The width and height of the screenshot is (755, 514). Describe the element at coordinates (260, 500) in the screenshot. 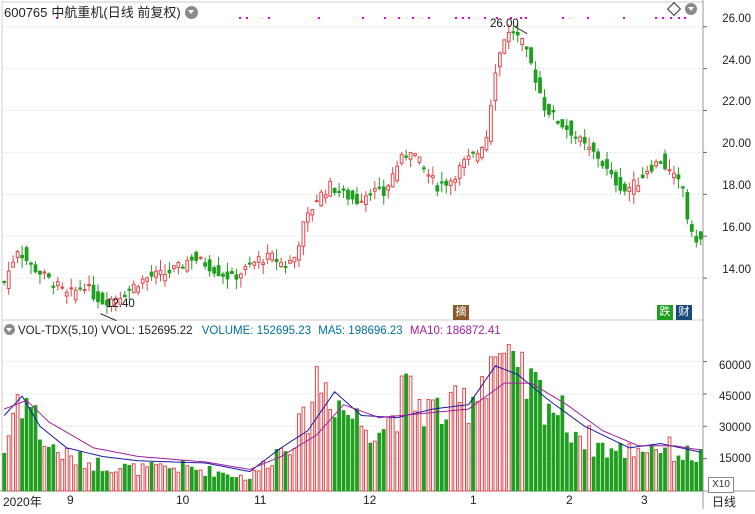

I see `x-axis-label: 11` at that location.